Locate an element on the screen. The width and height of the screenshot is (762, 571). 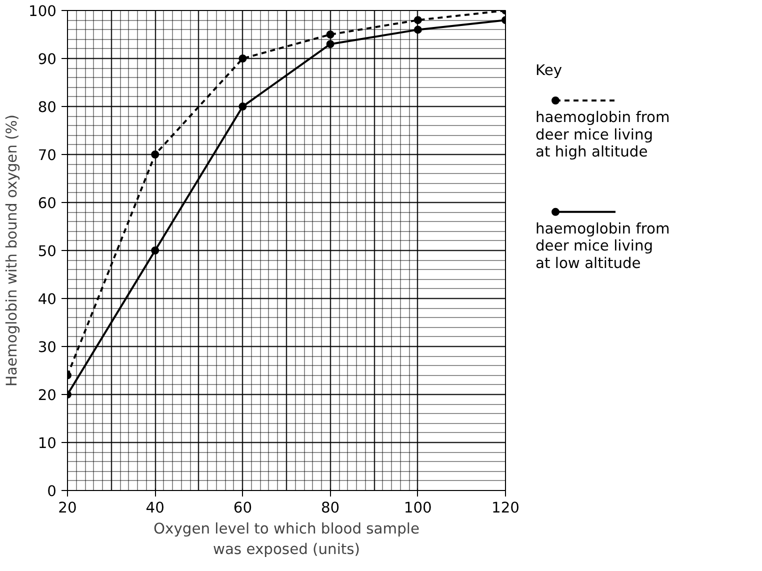
y-tick-label: 100 is located at coordinates (42, 11).